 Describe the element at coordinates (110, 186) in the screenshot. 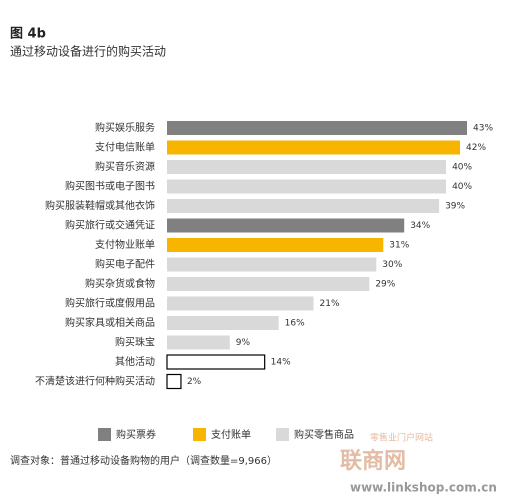

I see `y-tick-label: 购买图书或电子图书` at that location.